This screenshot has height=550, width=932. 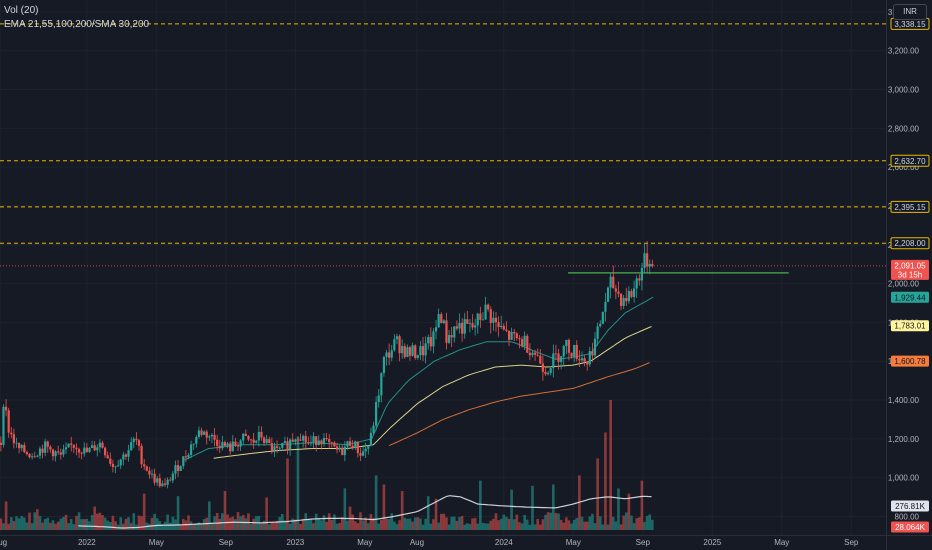 What do you see at coordinates (910, 527) in the screenshot?
I see `volume-value-tag-text: 28.064K` at bounding box center [910, 527].